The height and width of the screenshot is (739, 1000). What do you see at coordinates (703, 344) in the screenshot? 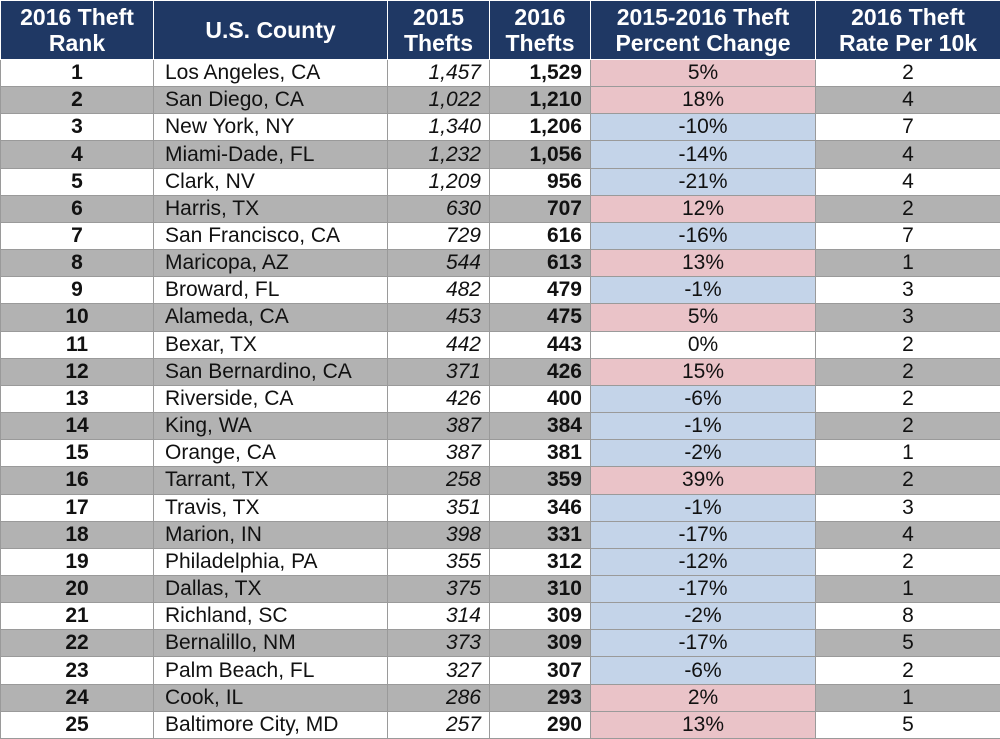
I see `percent-change-cell: 0%` at bounding box center [703, 344].